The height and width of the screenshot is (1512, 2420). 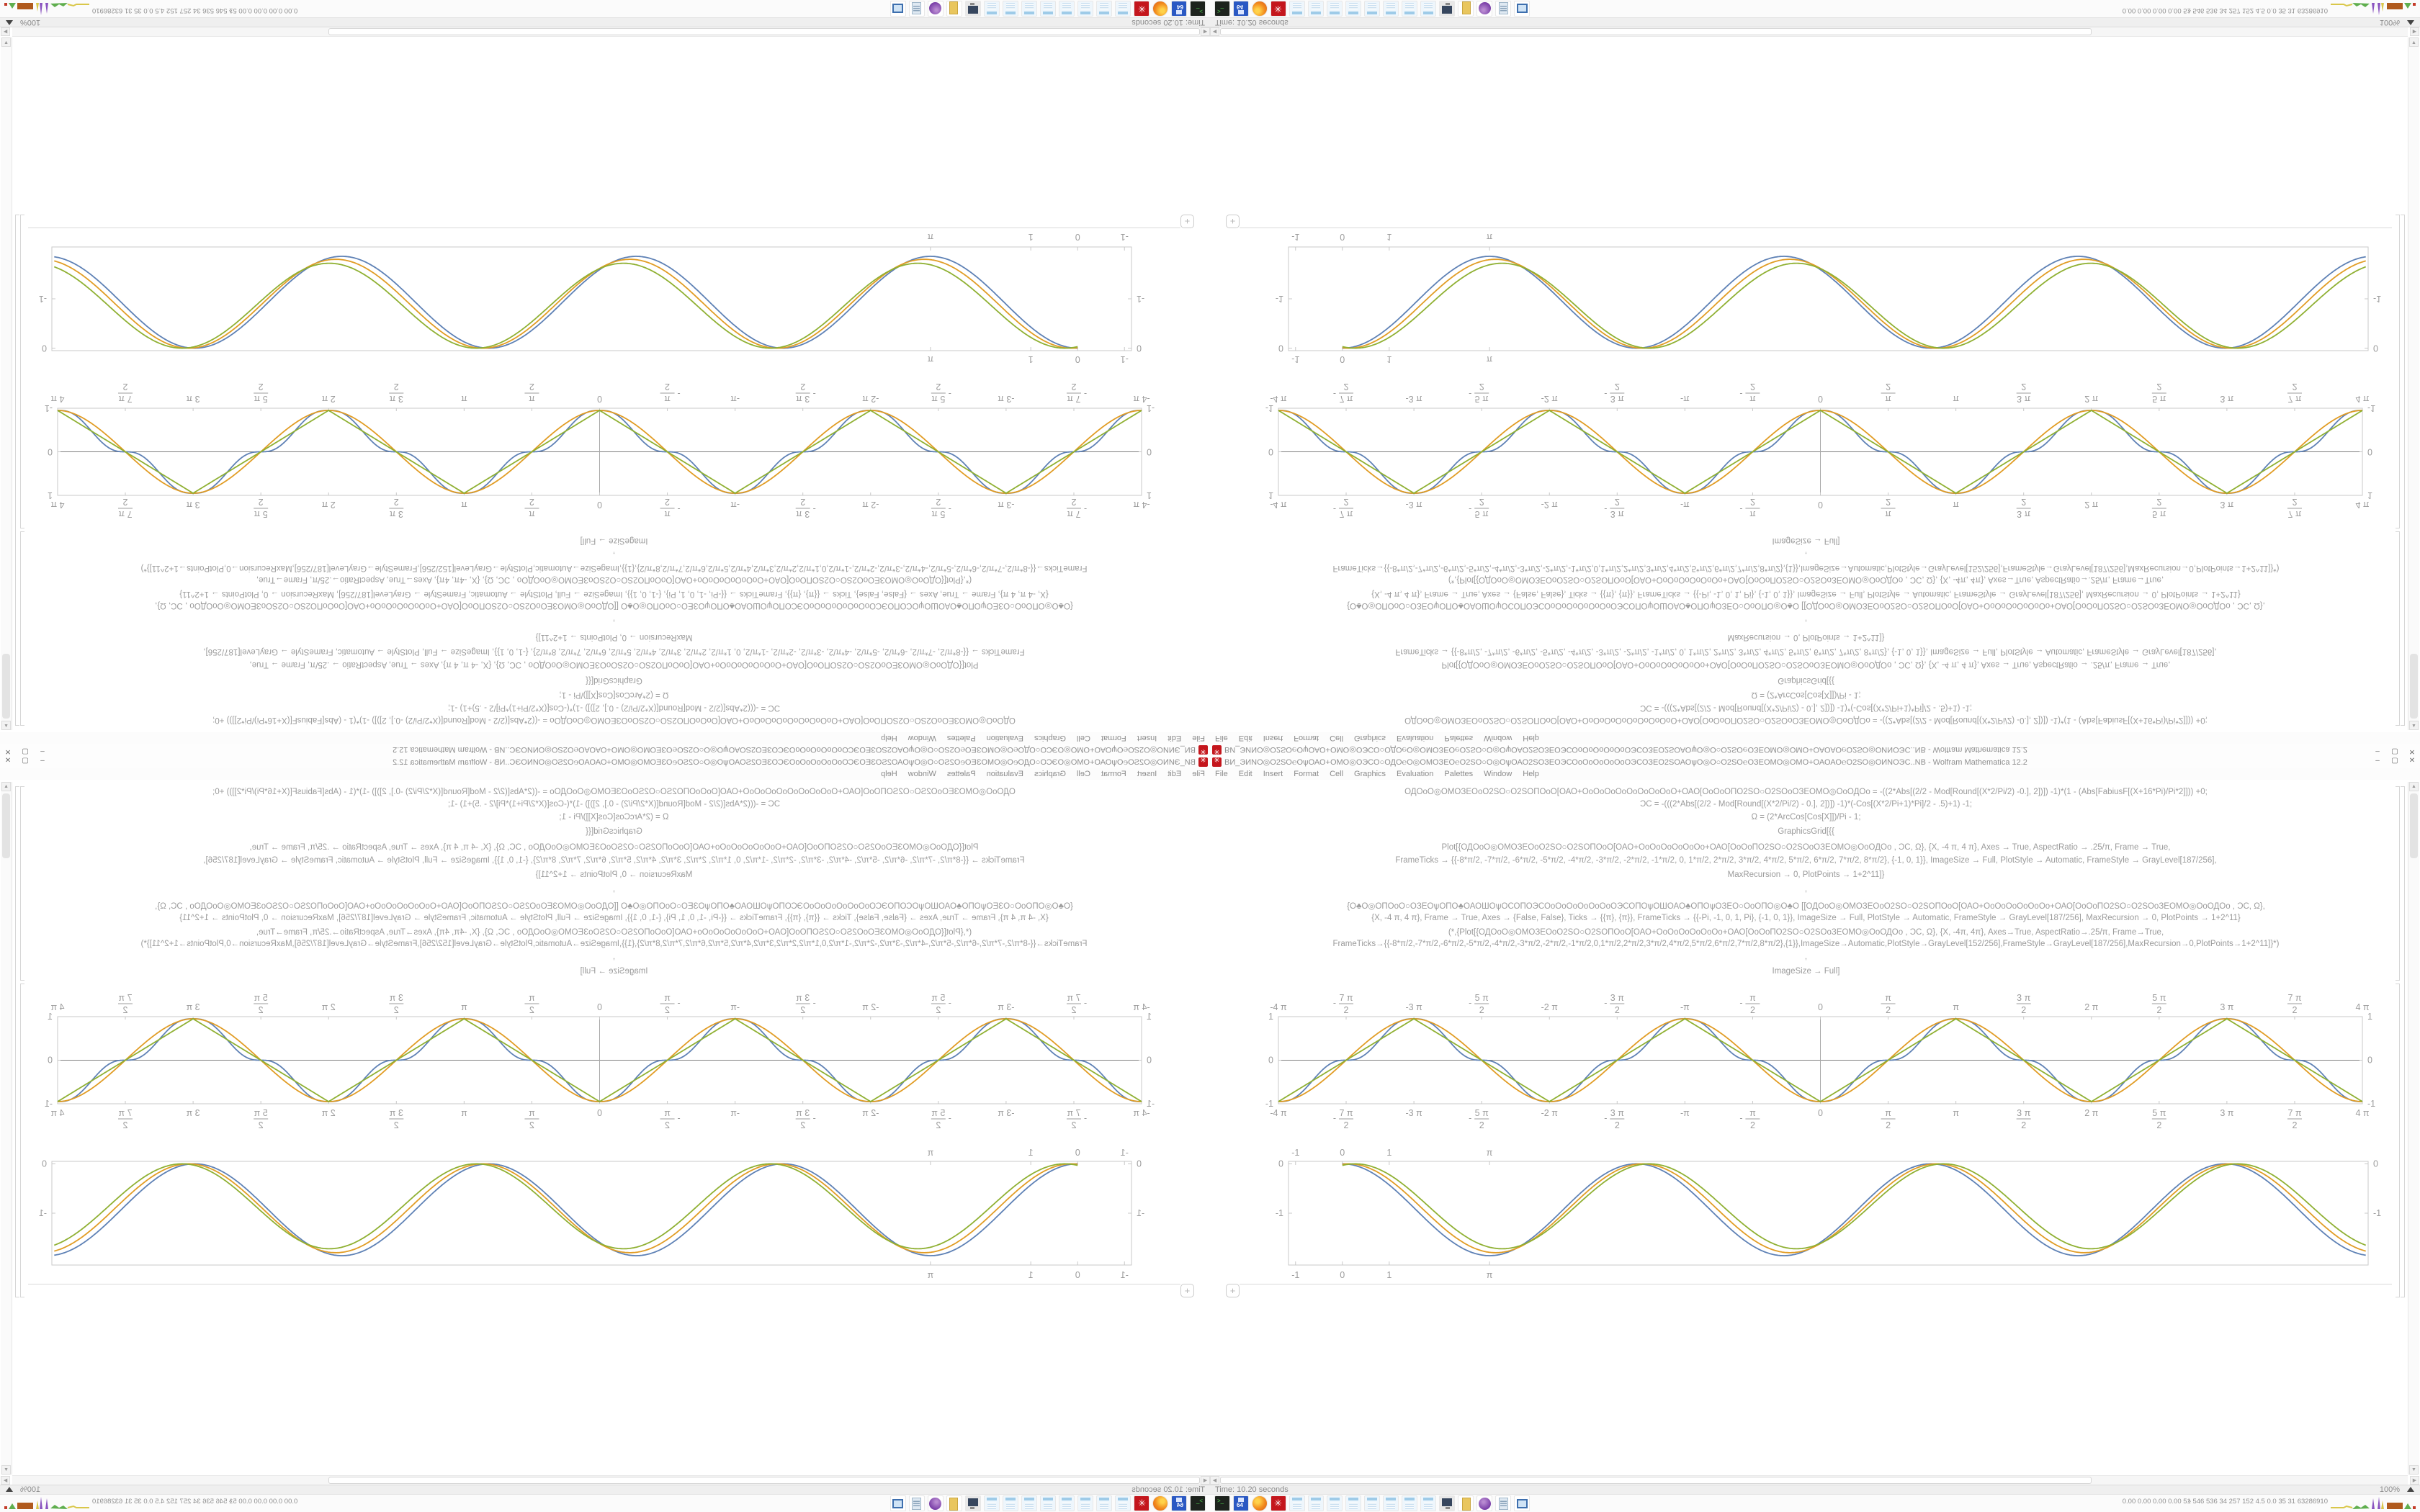 What do you see at coordinates (30, 1489) in the screenshot?
I see `zoom-level-label: 100%` at bounding box center [30, 1489].